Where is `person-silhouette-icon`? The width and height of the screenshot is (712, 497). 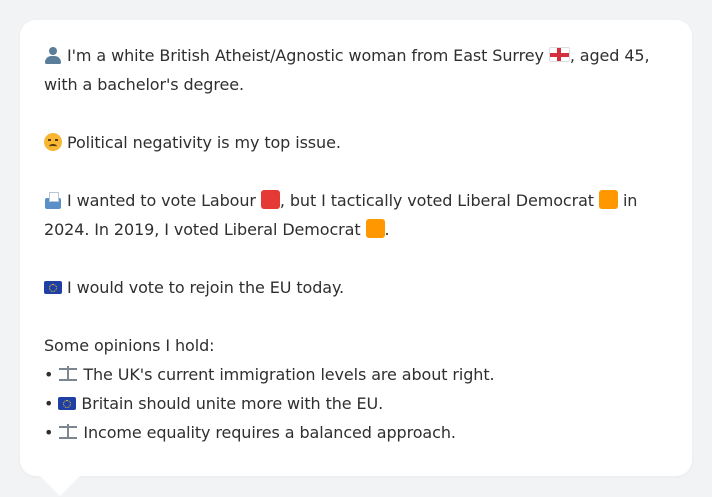 person-silhouette-icon is located at coordinates (53, 55).